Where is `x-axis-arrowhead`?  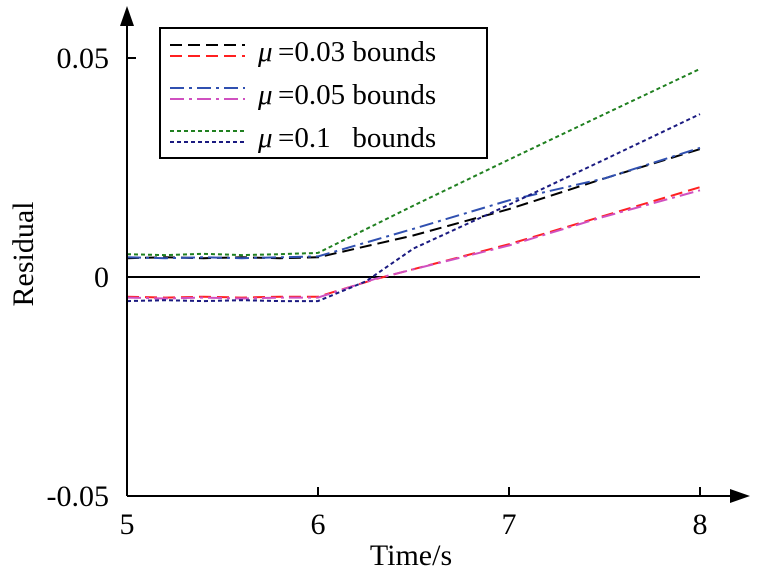
x-axis-arrowhead is located at coordinates (740, 496).